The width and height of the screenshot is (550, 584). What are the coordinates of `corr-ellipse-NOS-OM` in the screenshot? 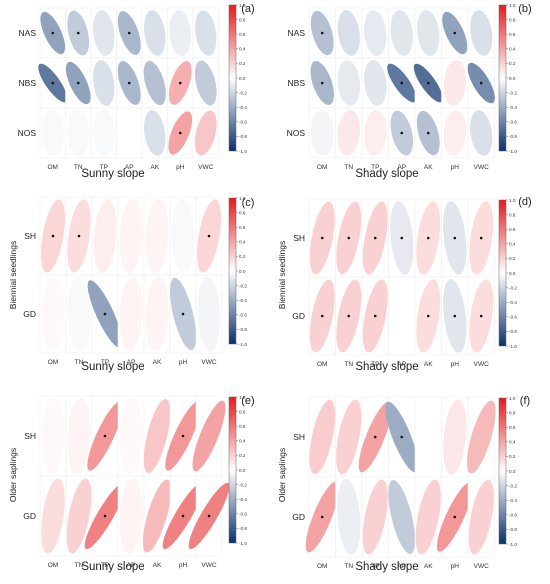 It's located at (52, 133).